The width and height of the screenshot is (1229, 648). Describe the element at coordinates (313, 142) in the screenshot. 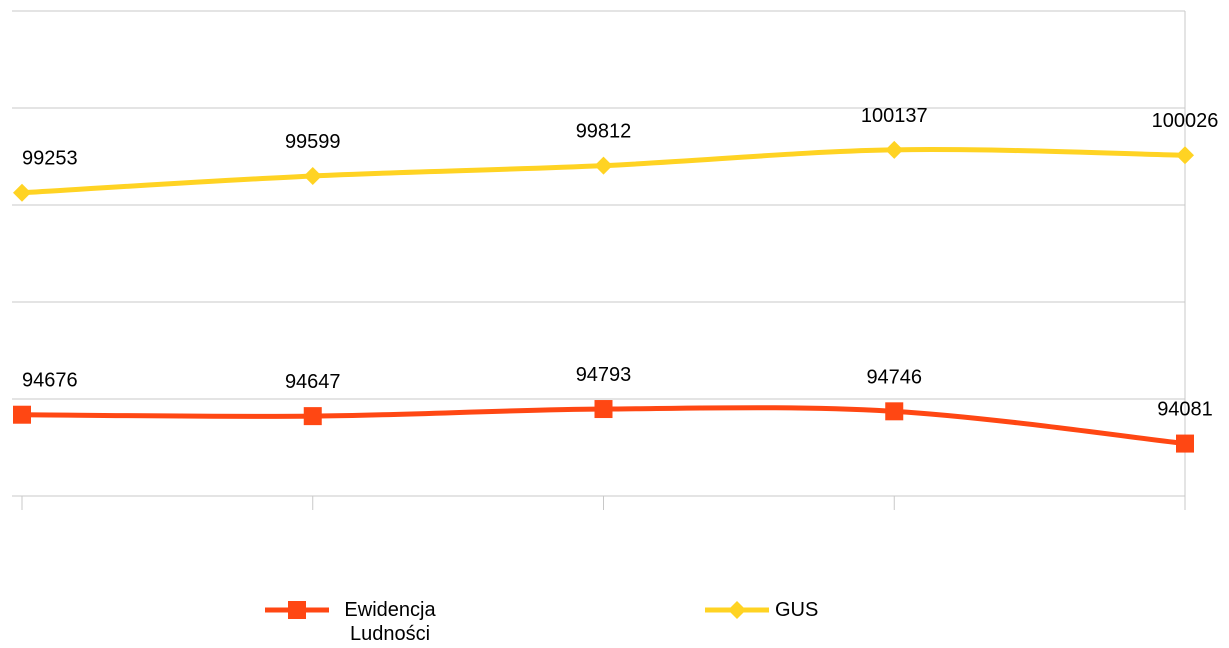

I see `data-label: 99599` at that location.